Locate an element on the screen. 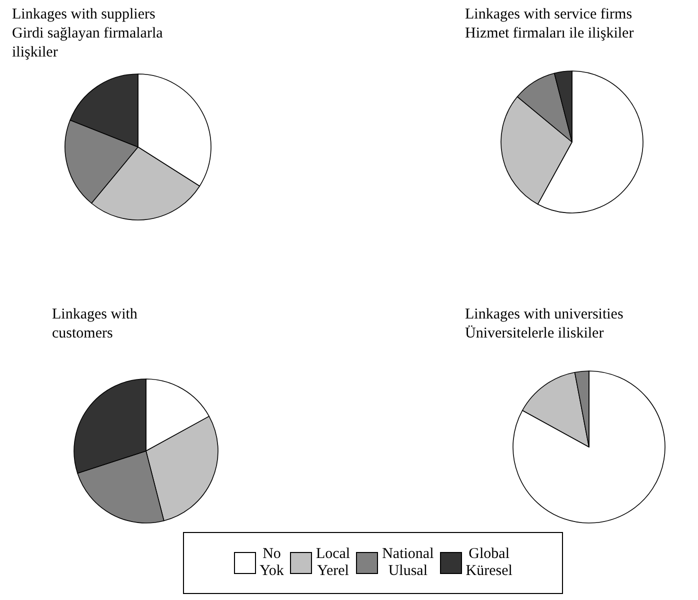 The width and height of the screenshot is (698, 600). chart-title: Linkages with customers is located at coordinates (95, 324).